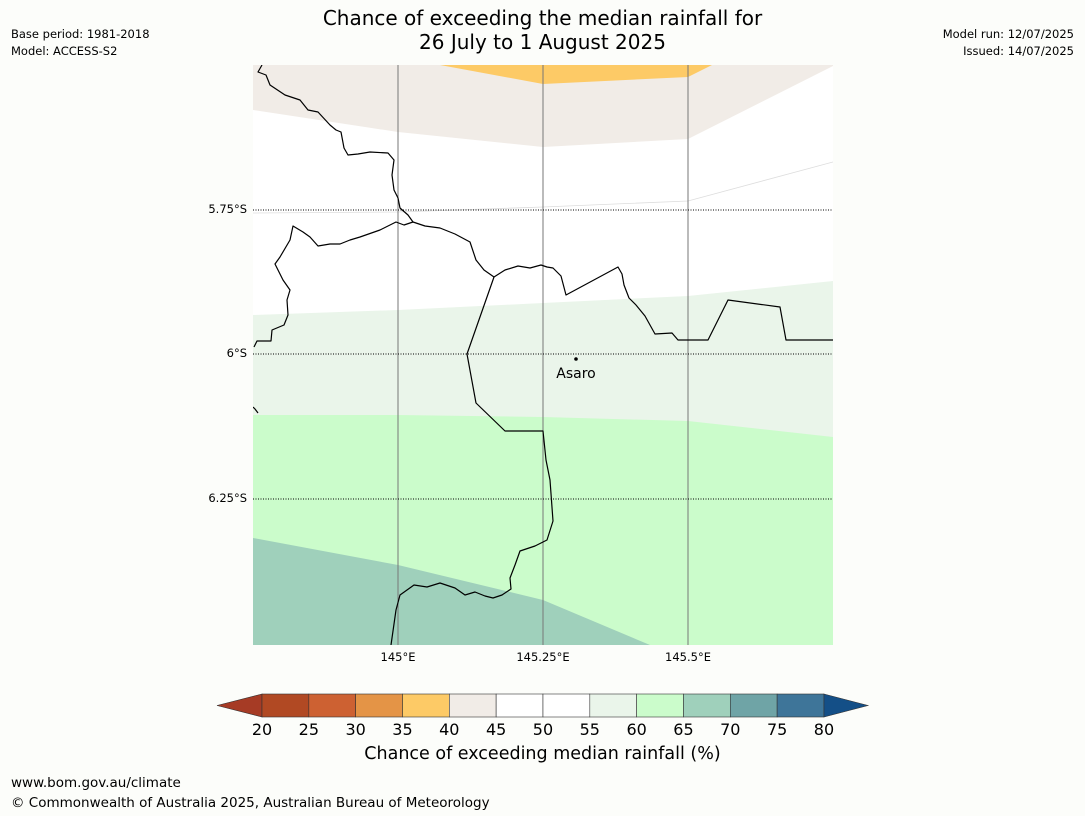 The height and width of the screenshot is (816, 1085). Describe the element at coordinates (636, 729) in the screenshot. I see `colorbar-tick-label: 60` at that location.